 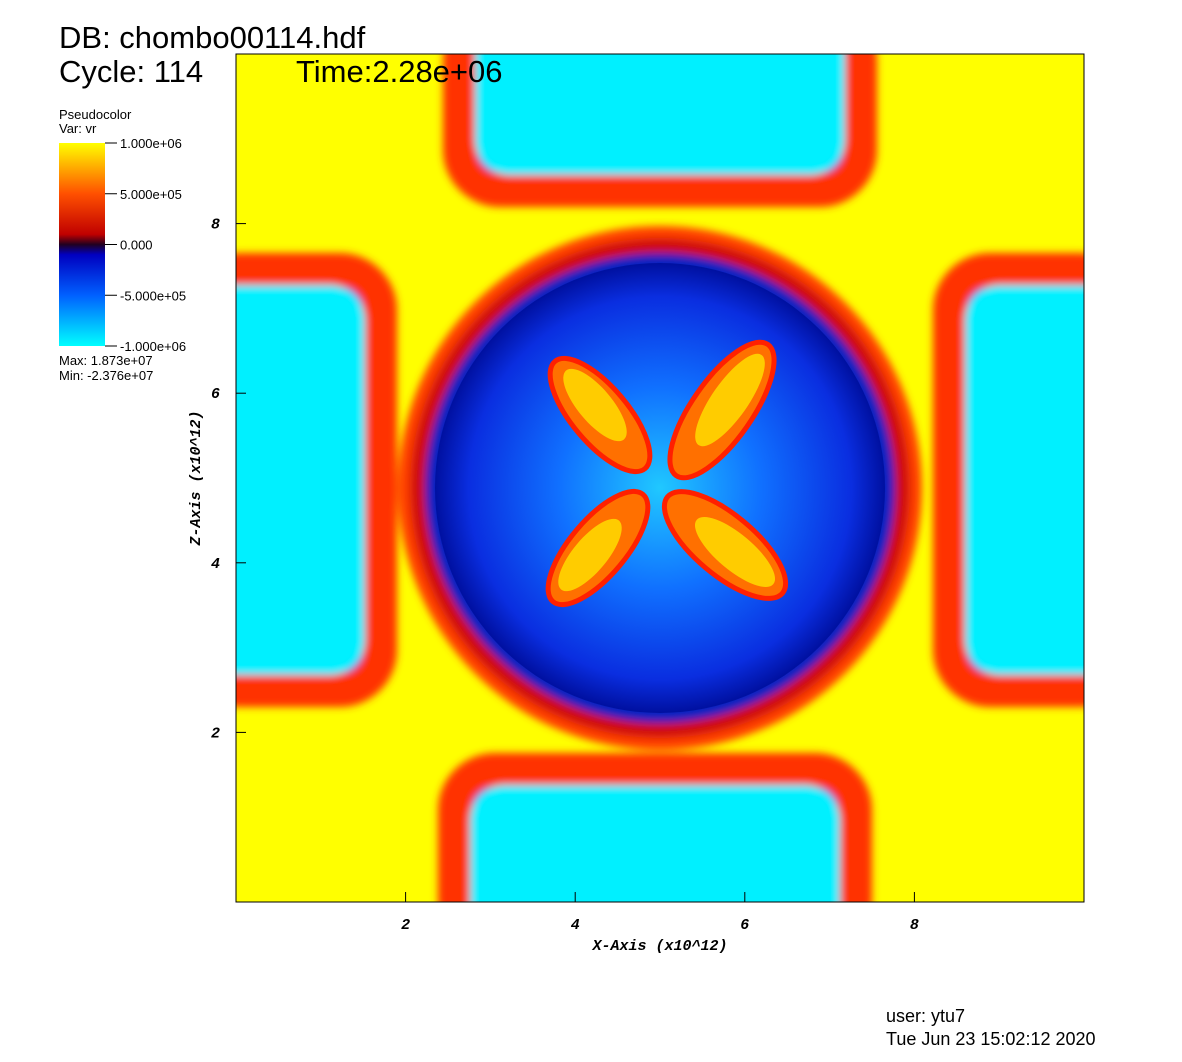 I want to click on colorbar-title: Pseudocolor, so click(x=95, y=114).